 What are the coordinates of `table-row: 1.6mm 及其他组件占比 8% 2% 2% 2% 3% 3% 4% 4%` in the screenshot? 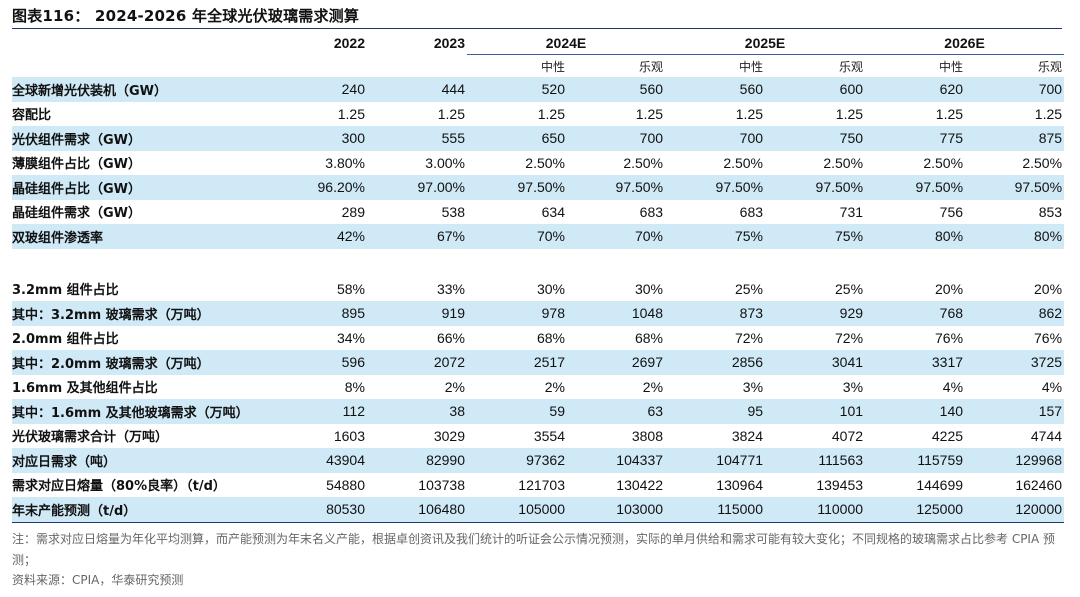 It's located at (538, 387).